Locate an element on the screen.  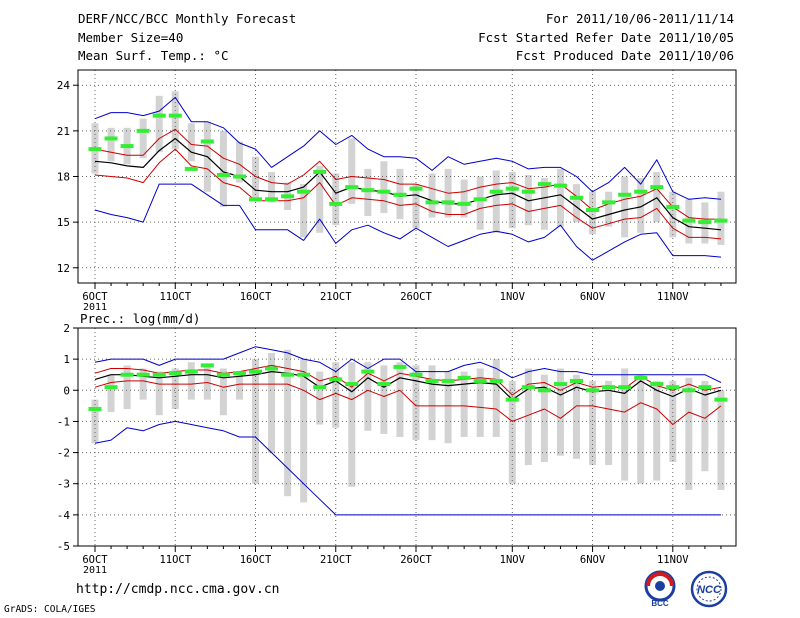
prec-ytick-label-1: -4 is located at coordinates (64, 515).